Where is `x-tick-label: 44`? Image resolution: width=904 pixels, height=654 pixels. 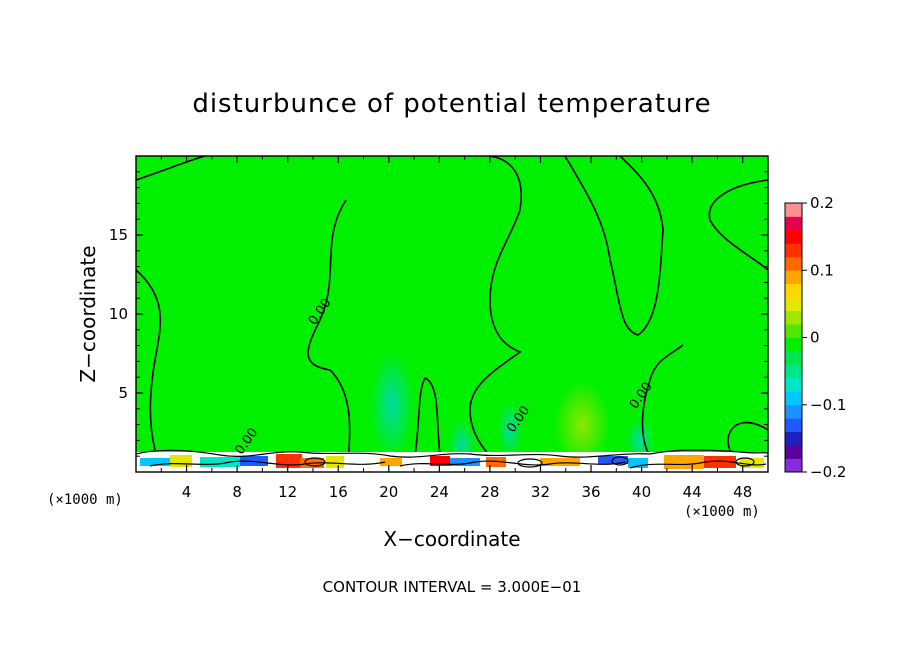
x-tick-label: 44 is located at coordinates (692, 492).